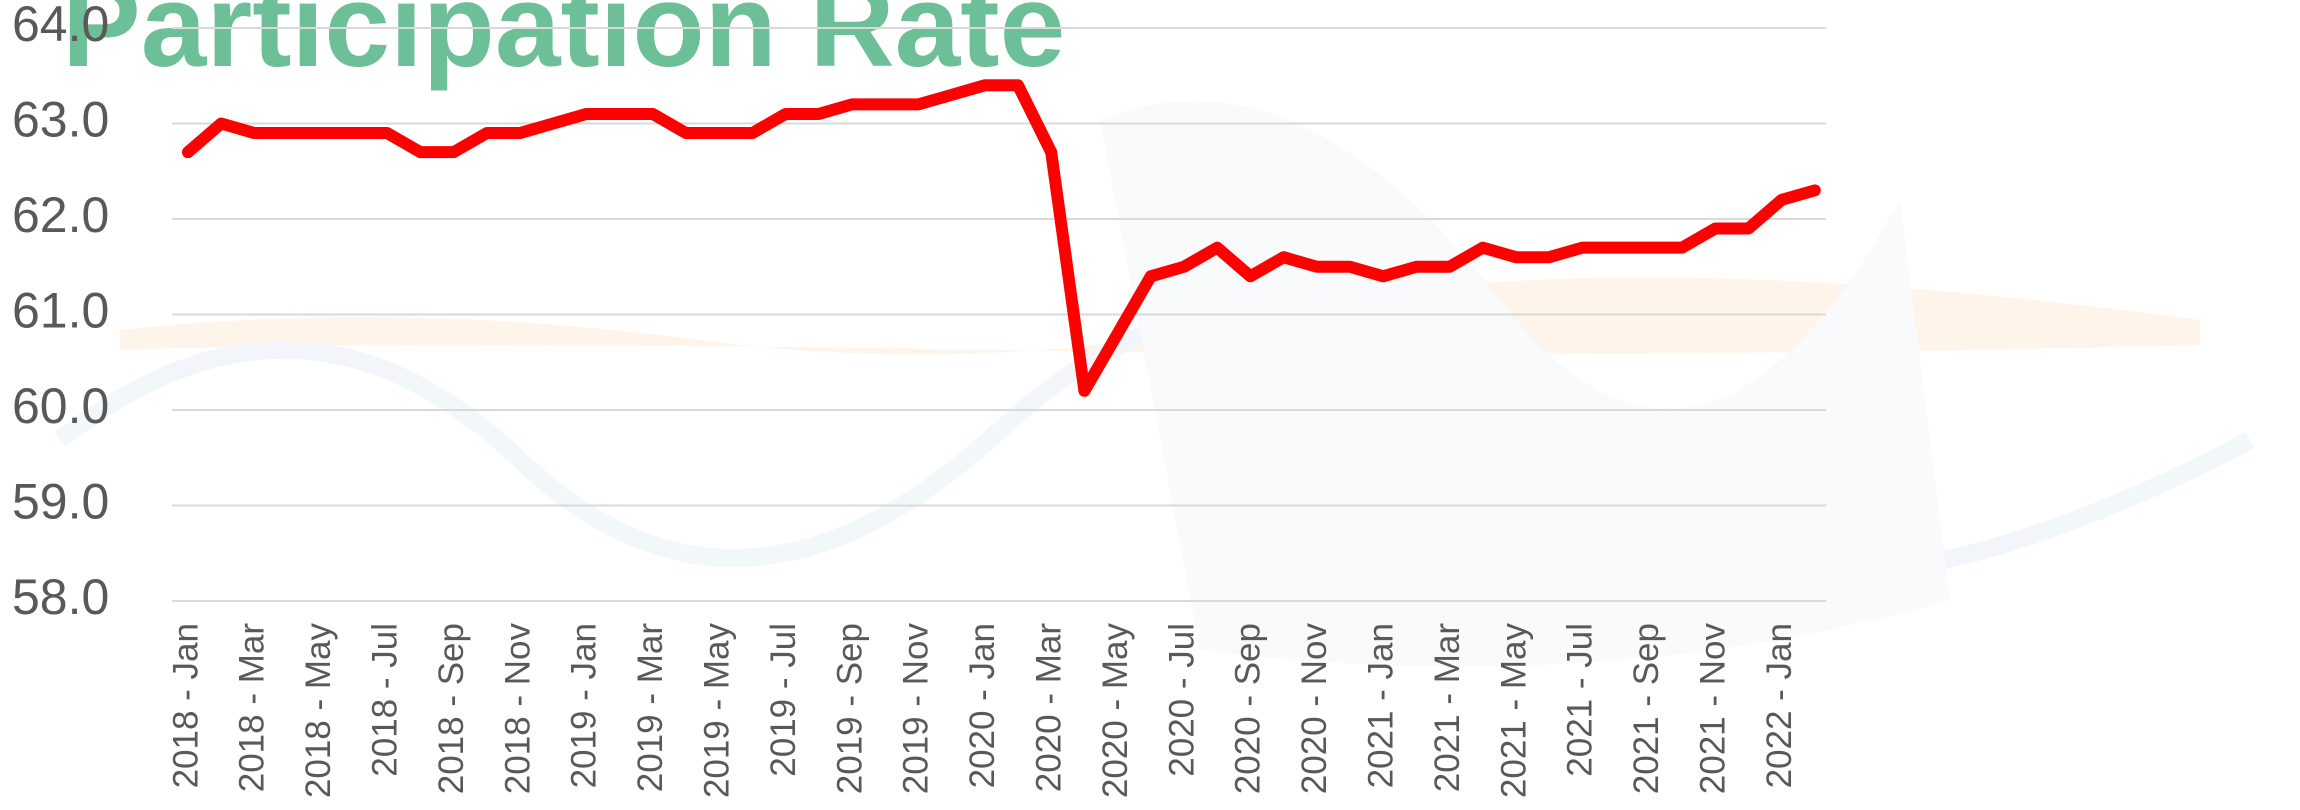 Image resolution: width=2300 pixels, height=810 pixels. What do you see at coordinates (384, 700) in the screenshot?
I see `x-tick-label: 2018 - Jul` at bounding box center [384, 700].